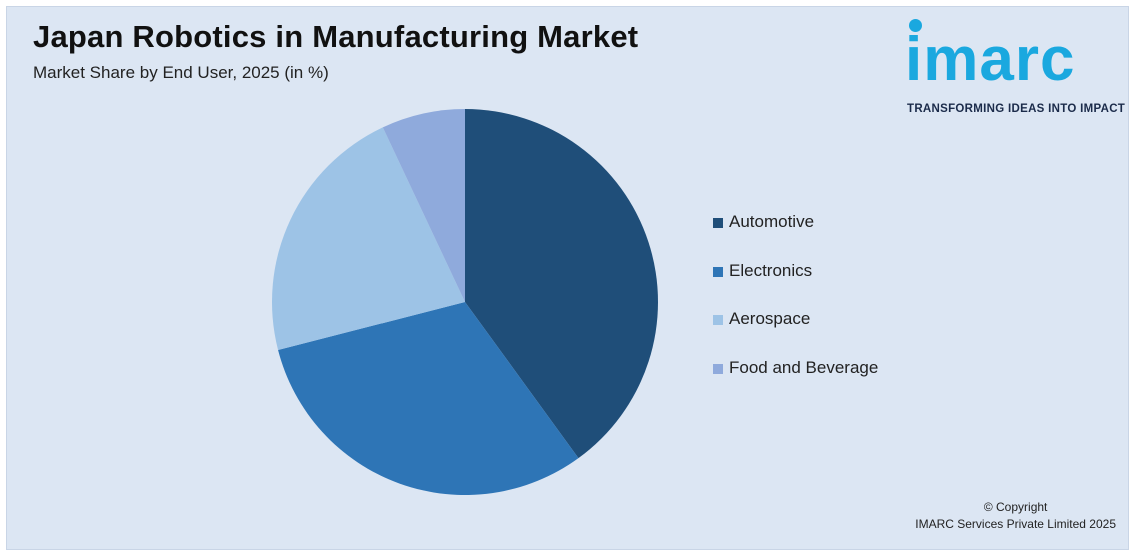 The width and height of the screenshot is (1135, 556). I want to click on pie-slice-aerospace, so click(368, 239).